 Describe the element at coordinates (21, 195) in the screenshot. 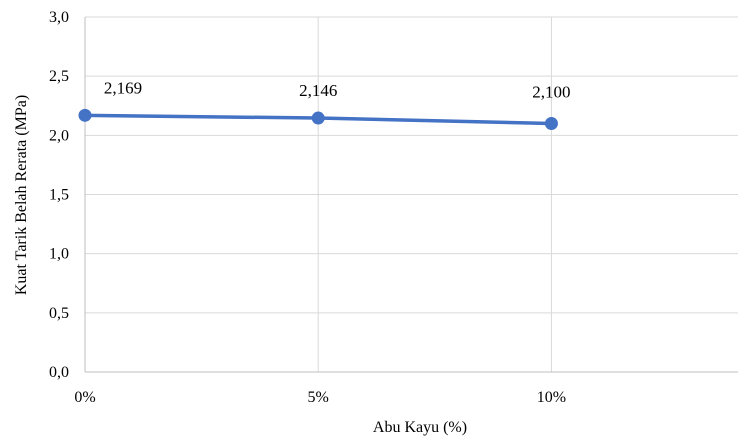

I see `y-axis-title: Kuat Tarik Belah Rerata (MPa)` at that location.